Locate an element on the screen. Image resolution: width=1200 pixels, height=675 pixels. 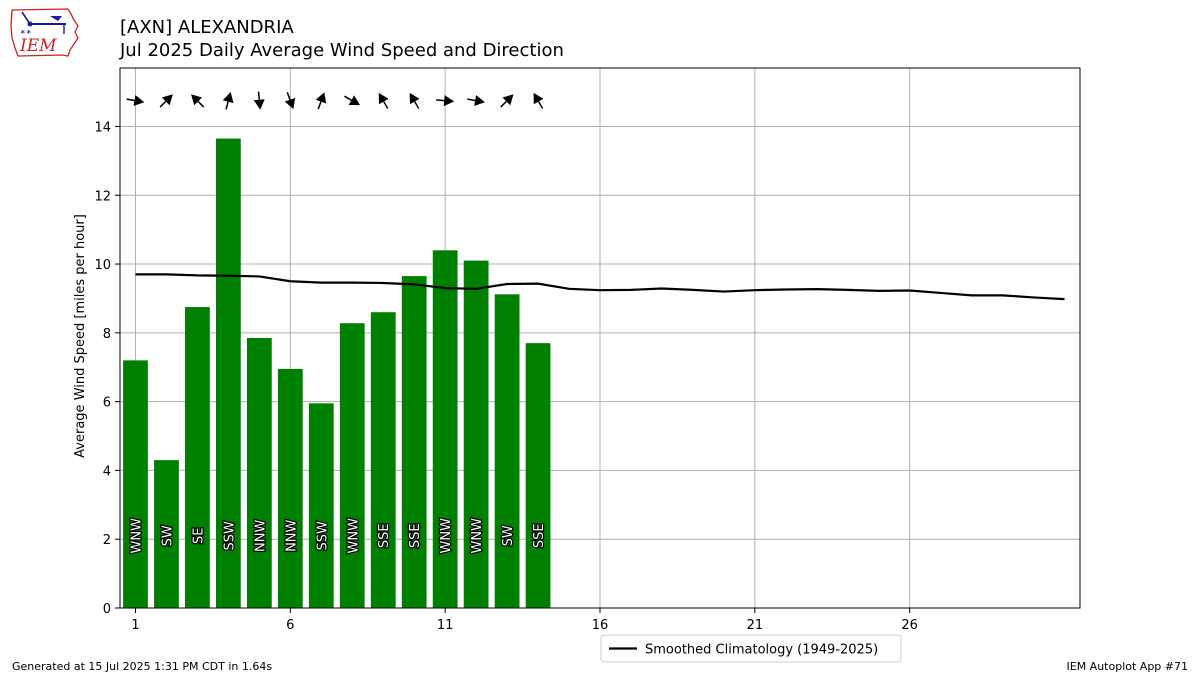
logo-text: IEM is located at coordinates (38, 46).